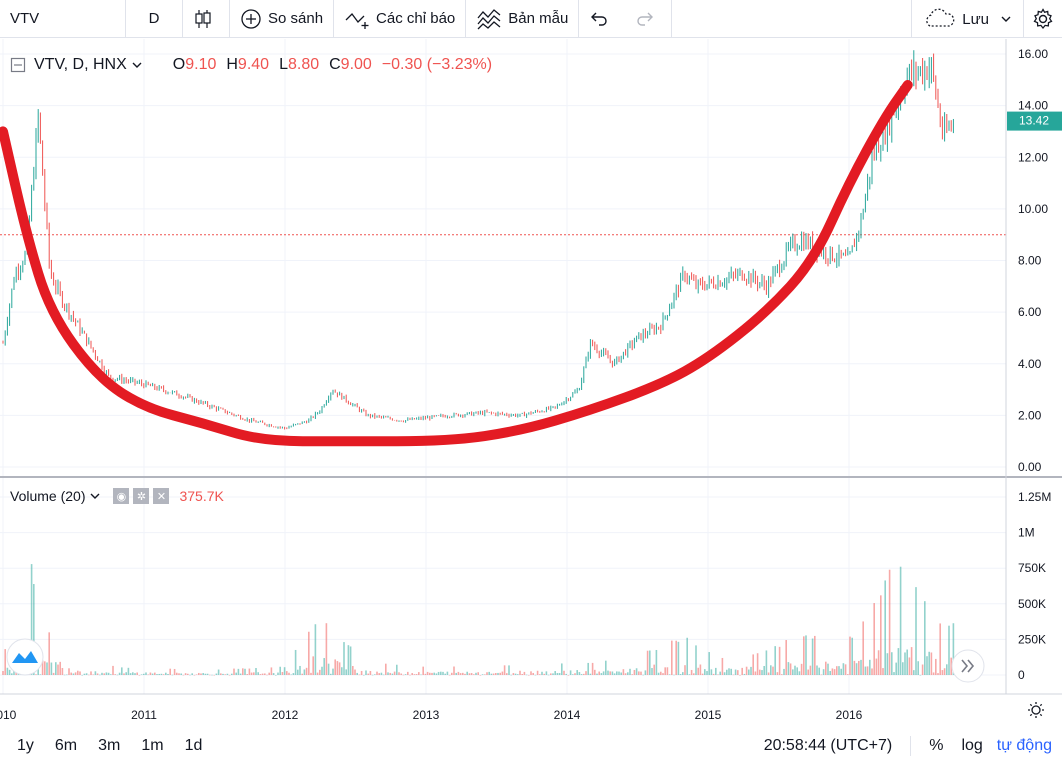 This screenshot has width=1062, height=761. Describe the element at coordinates (25, 745) in the screenshot. I see `range-1y: 1y` at that location.